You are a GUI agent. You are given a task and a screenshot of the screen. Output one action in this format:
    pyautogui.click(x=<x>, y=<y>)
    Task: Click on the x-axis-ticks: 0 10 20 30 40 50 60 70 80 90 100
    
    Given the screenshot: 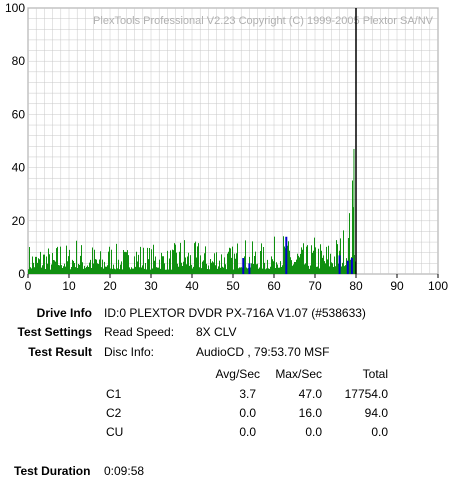 What is the action you would take?
    pyautogui.click(x=236, y=283)
    